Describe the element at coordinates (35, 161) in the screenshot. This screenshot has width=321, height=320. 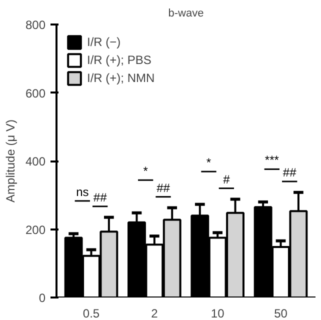
I see `y-tick-label: 400` at that location.